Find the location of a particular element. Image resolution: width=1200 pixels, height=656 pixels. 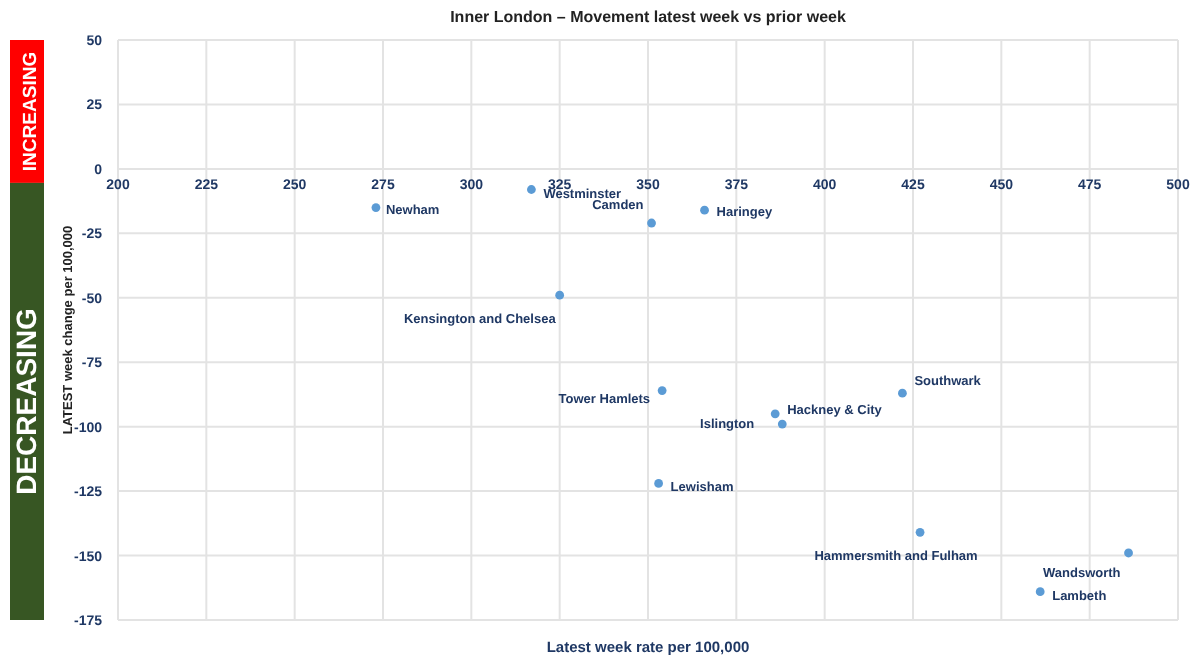

text: INCREASING is located at coordinates (31, 111).